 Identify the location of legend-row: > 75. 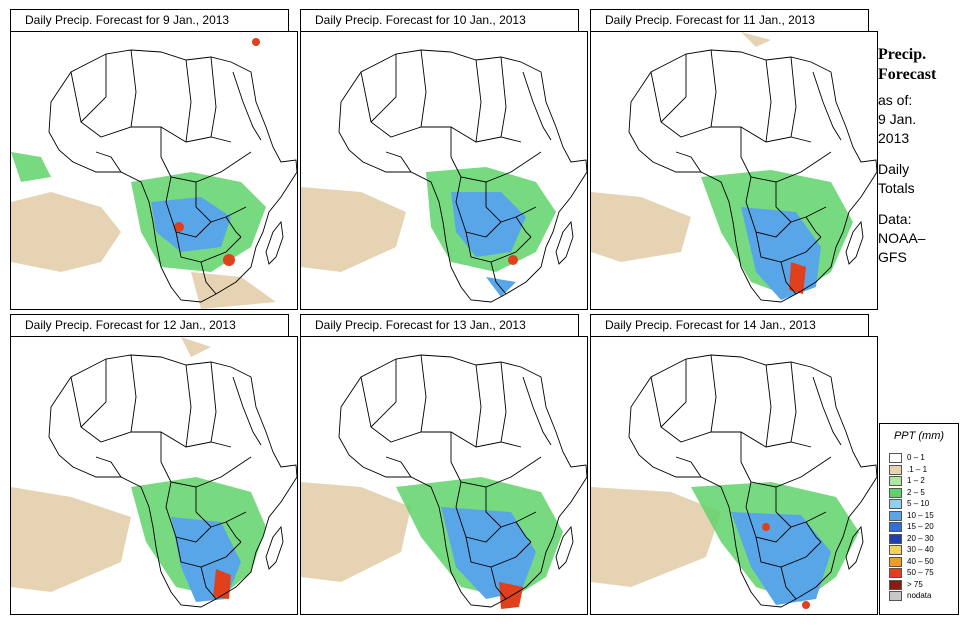
(920, 585).